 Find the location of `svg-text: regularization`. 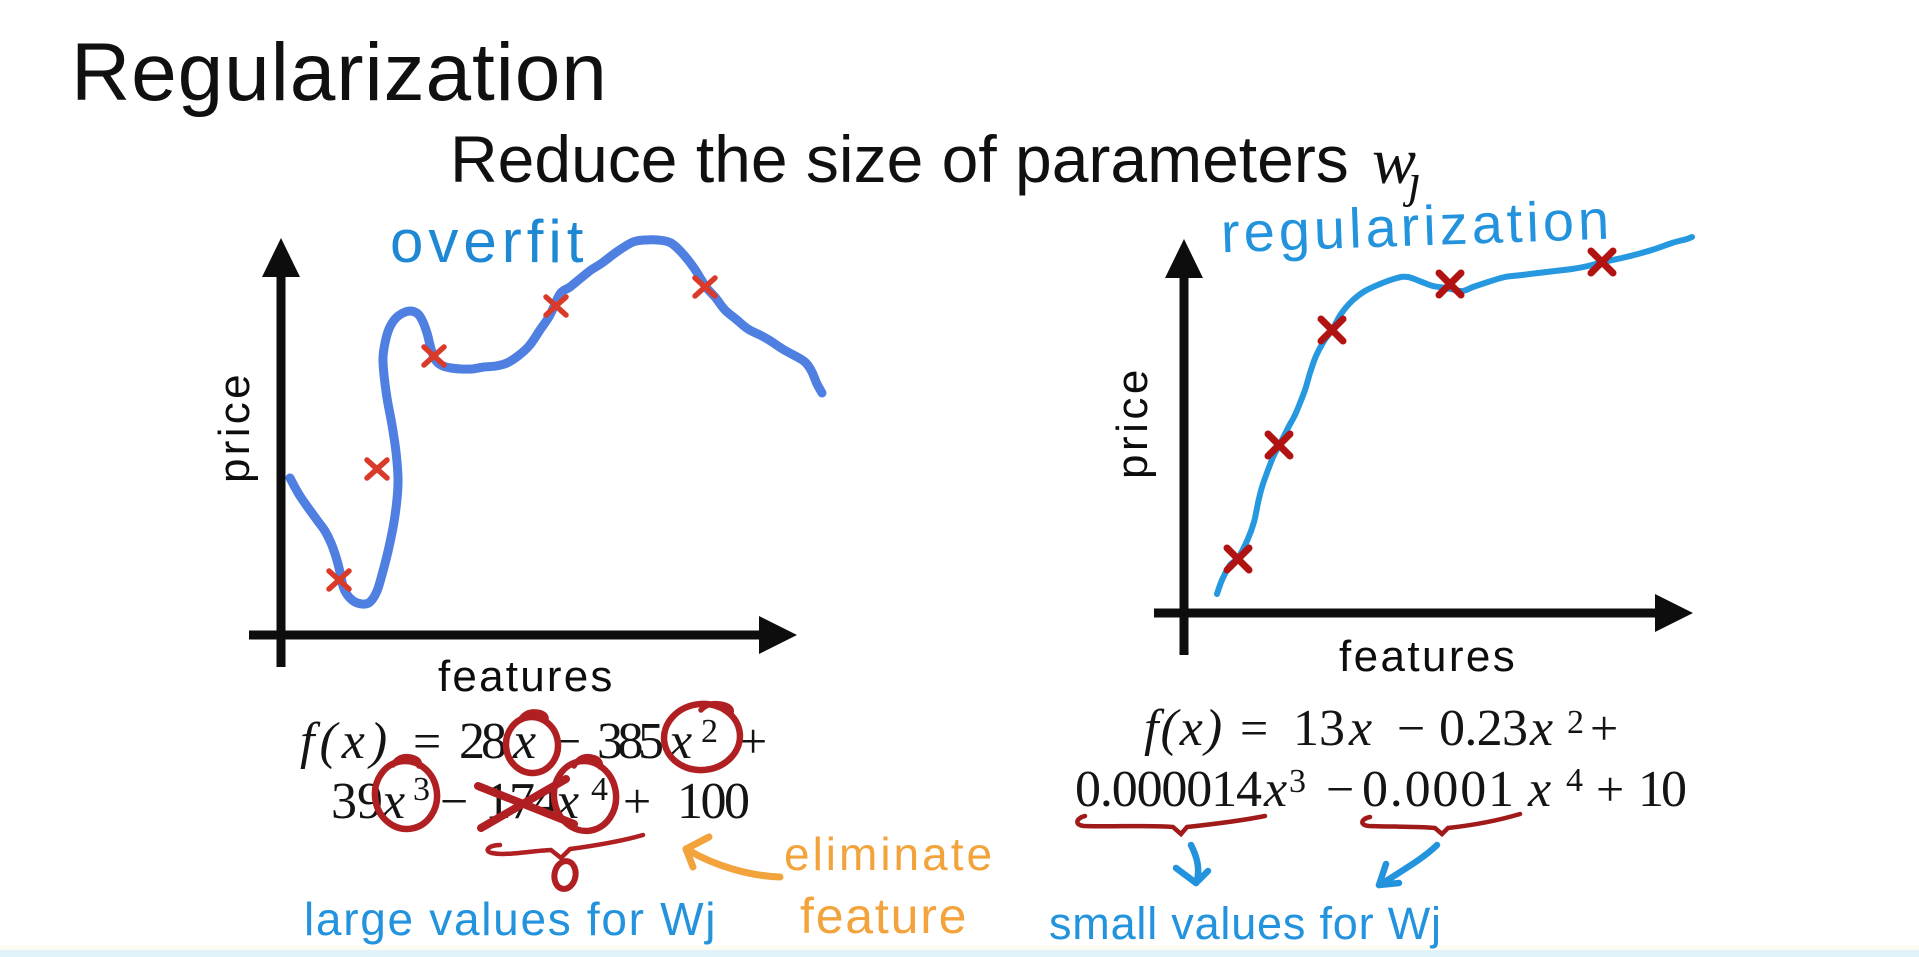

svg-text: regularization is located at coordinates (1417, 226).